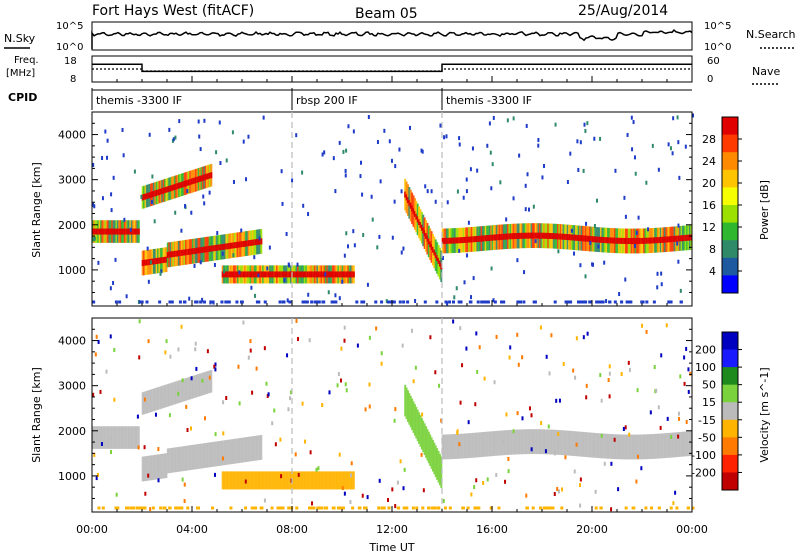 This screenshot has width=800, height=558. I want to click on nave-tick-bottom: 0, so click(710, 79).